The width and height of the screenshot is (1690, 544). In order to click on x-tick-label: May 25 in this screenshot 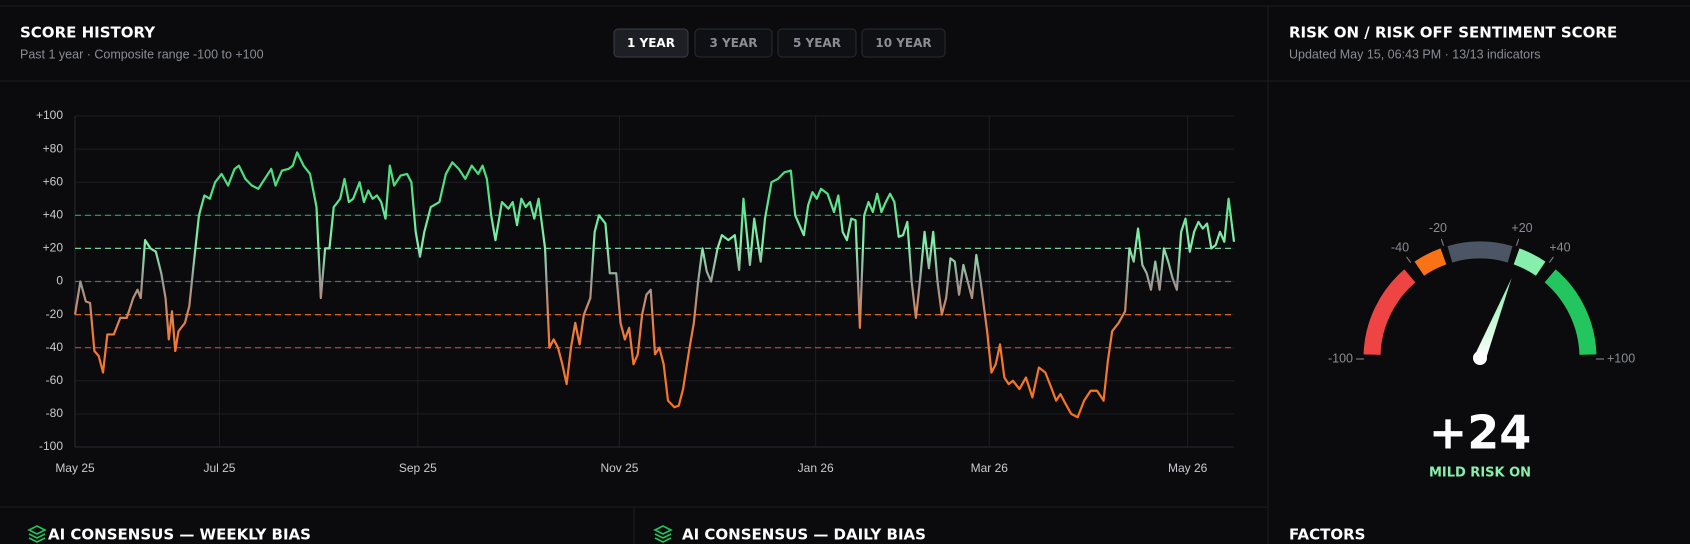, I will do `click(75, 468)`.